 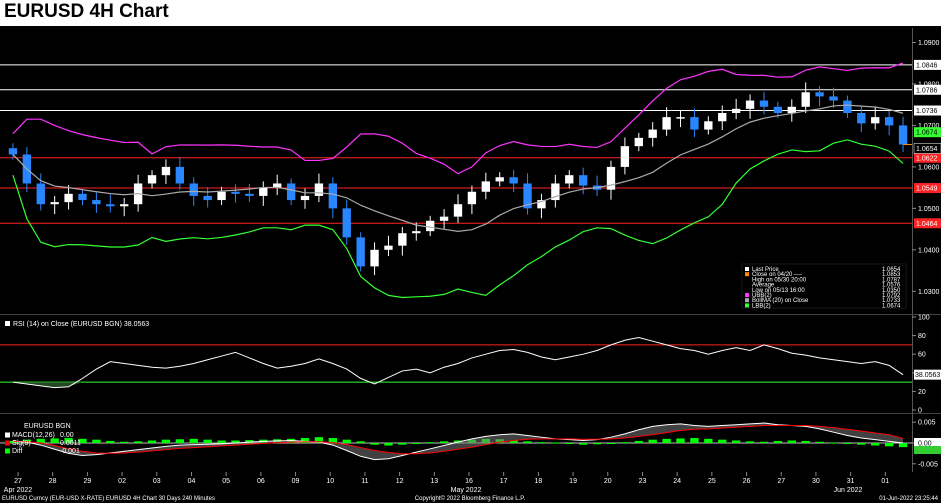 What do you see at coordinates (922, 355) in the screenshot?
I see `rsi-tick-label: 60` at bounding box center [922, 355].